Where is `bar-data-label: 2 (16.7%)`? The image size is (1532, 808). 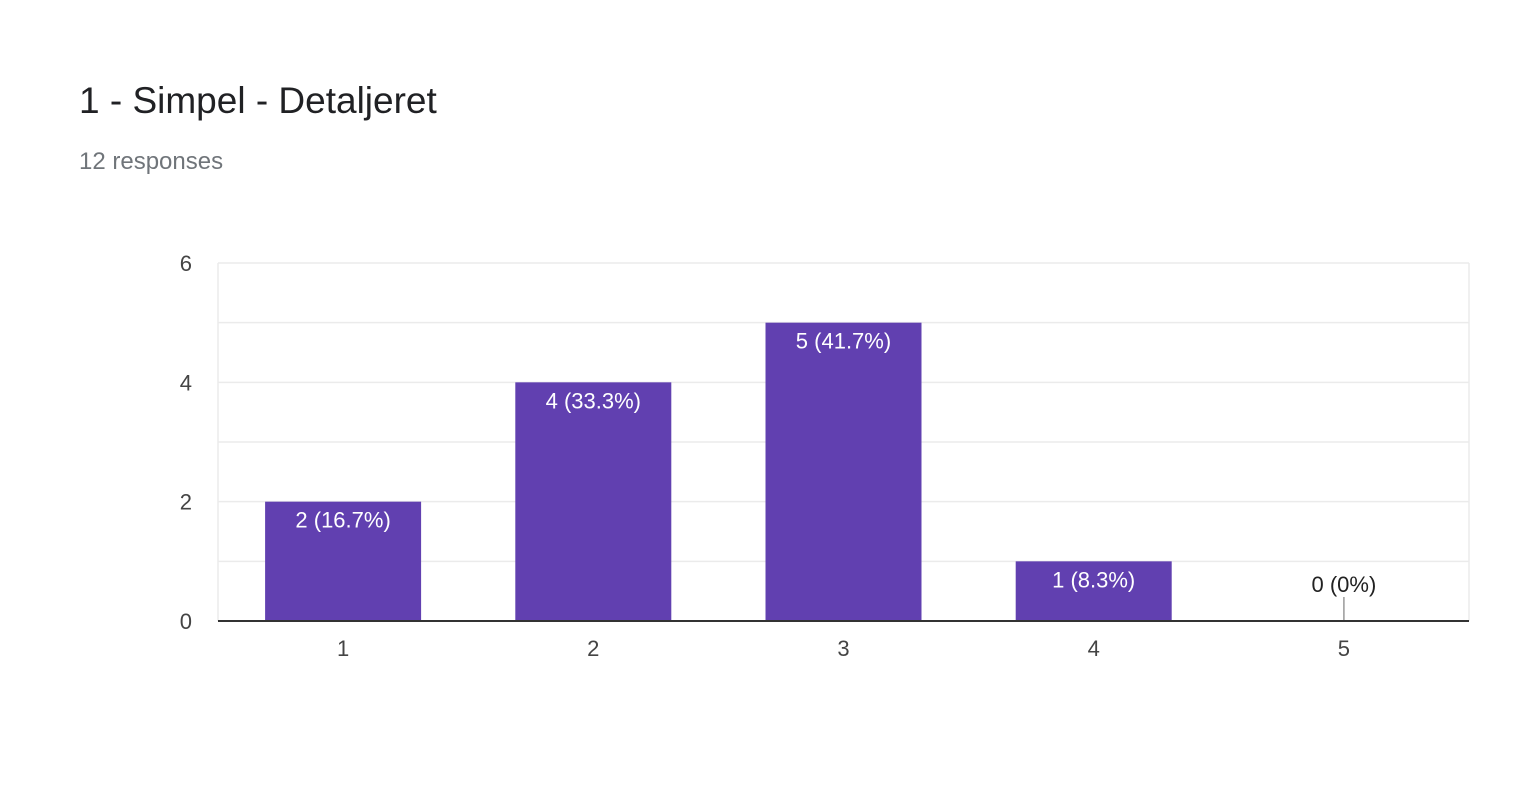
bar-data-label: 2 (16.7%) is located at coordinates (342, 520).